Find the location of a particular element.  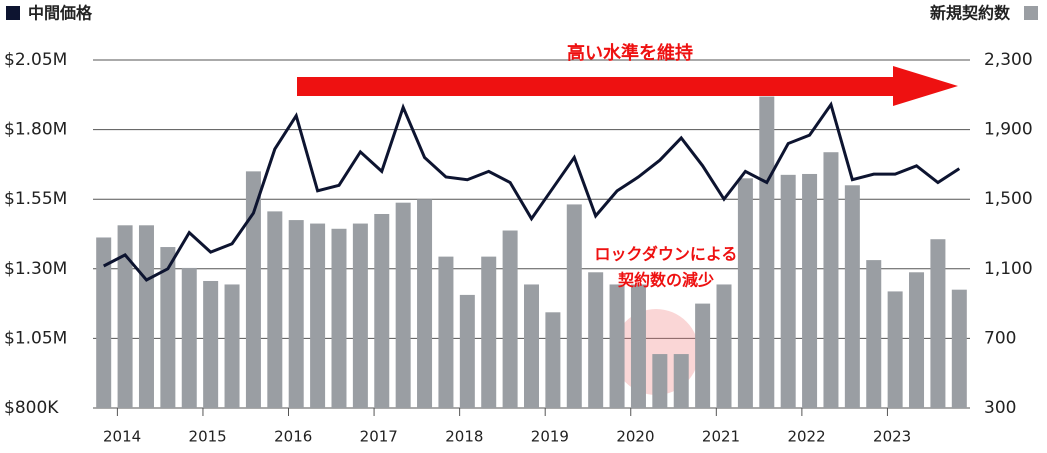

legend-label: 中間価格 is located at coordinates (60, 13).